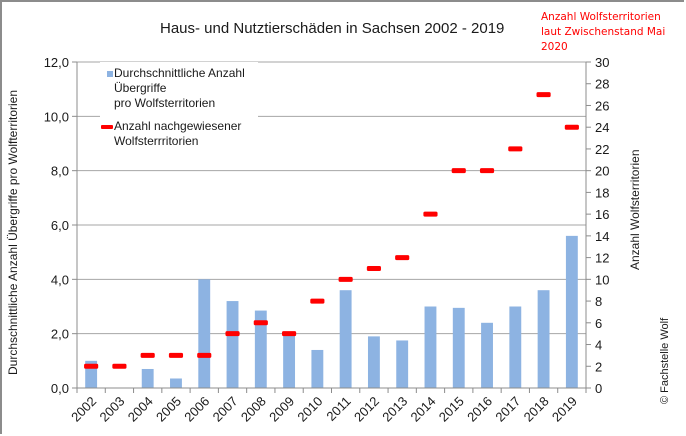 The height and width of the screenshot is (436, 686). Describe the element at coordinates (140, 409) in the screenshot. I see `x-tick-label: 2004` at that location.